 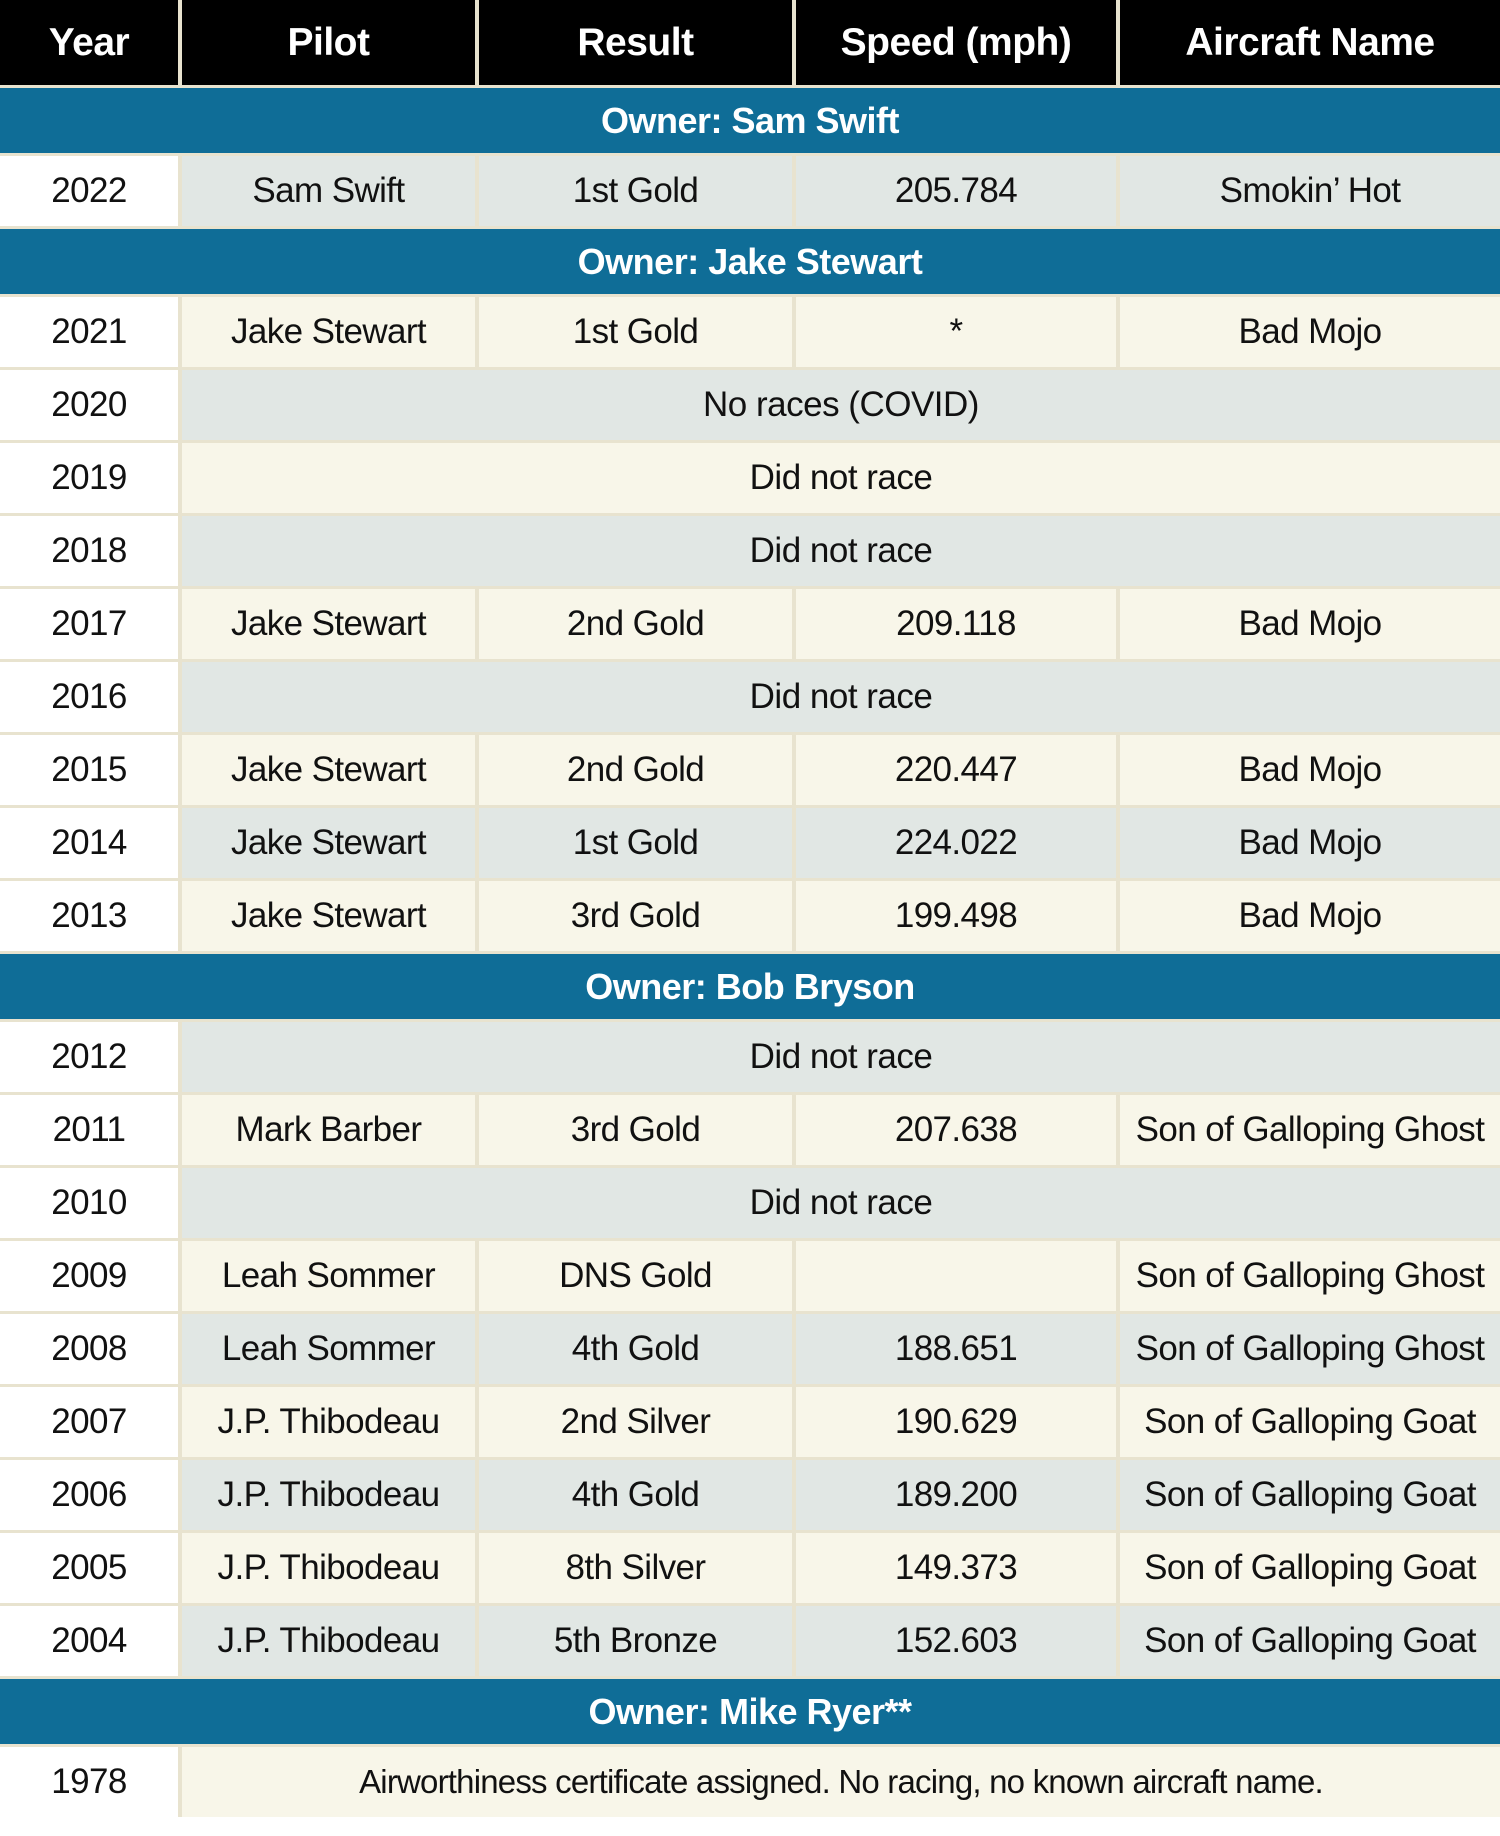 I want to click on header-pilot: Pilot, so click(x=330, y=42).